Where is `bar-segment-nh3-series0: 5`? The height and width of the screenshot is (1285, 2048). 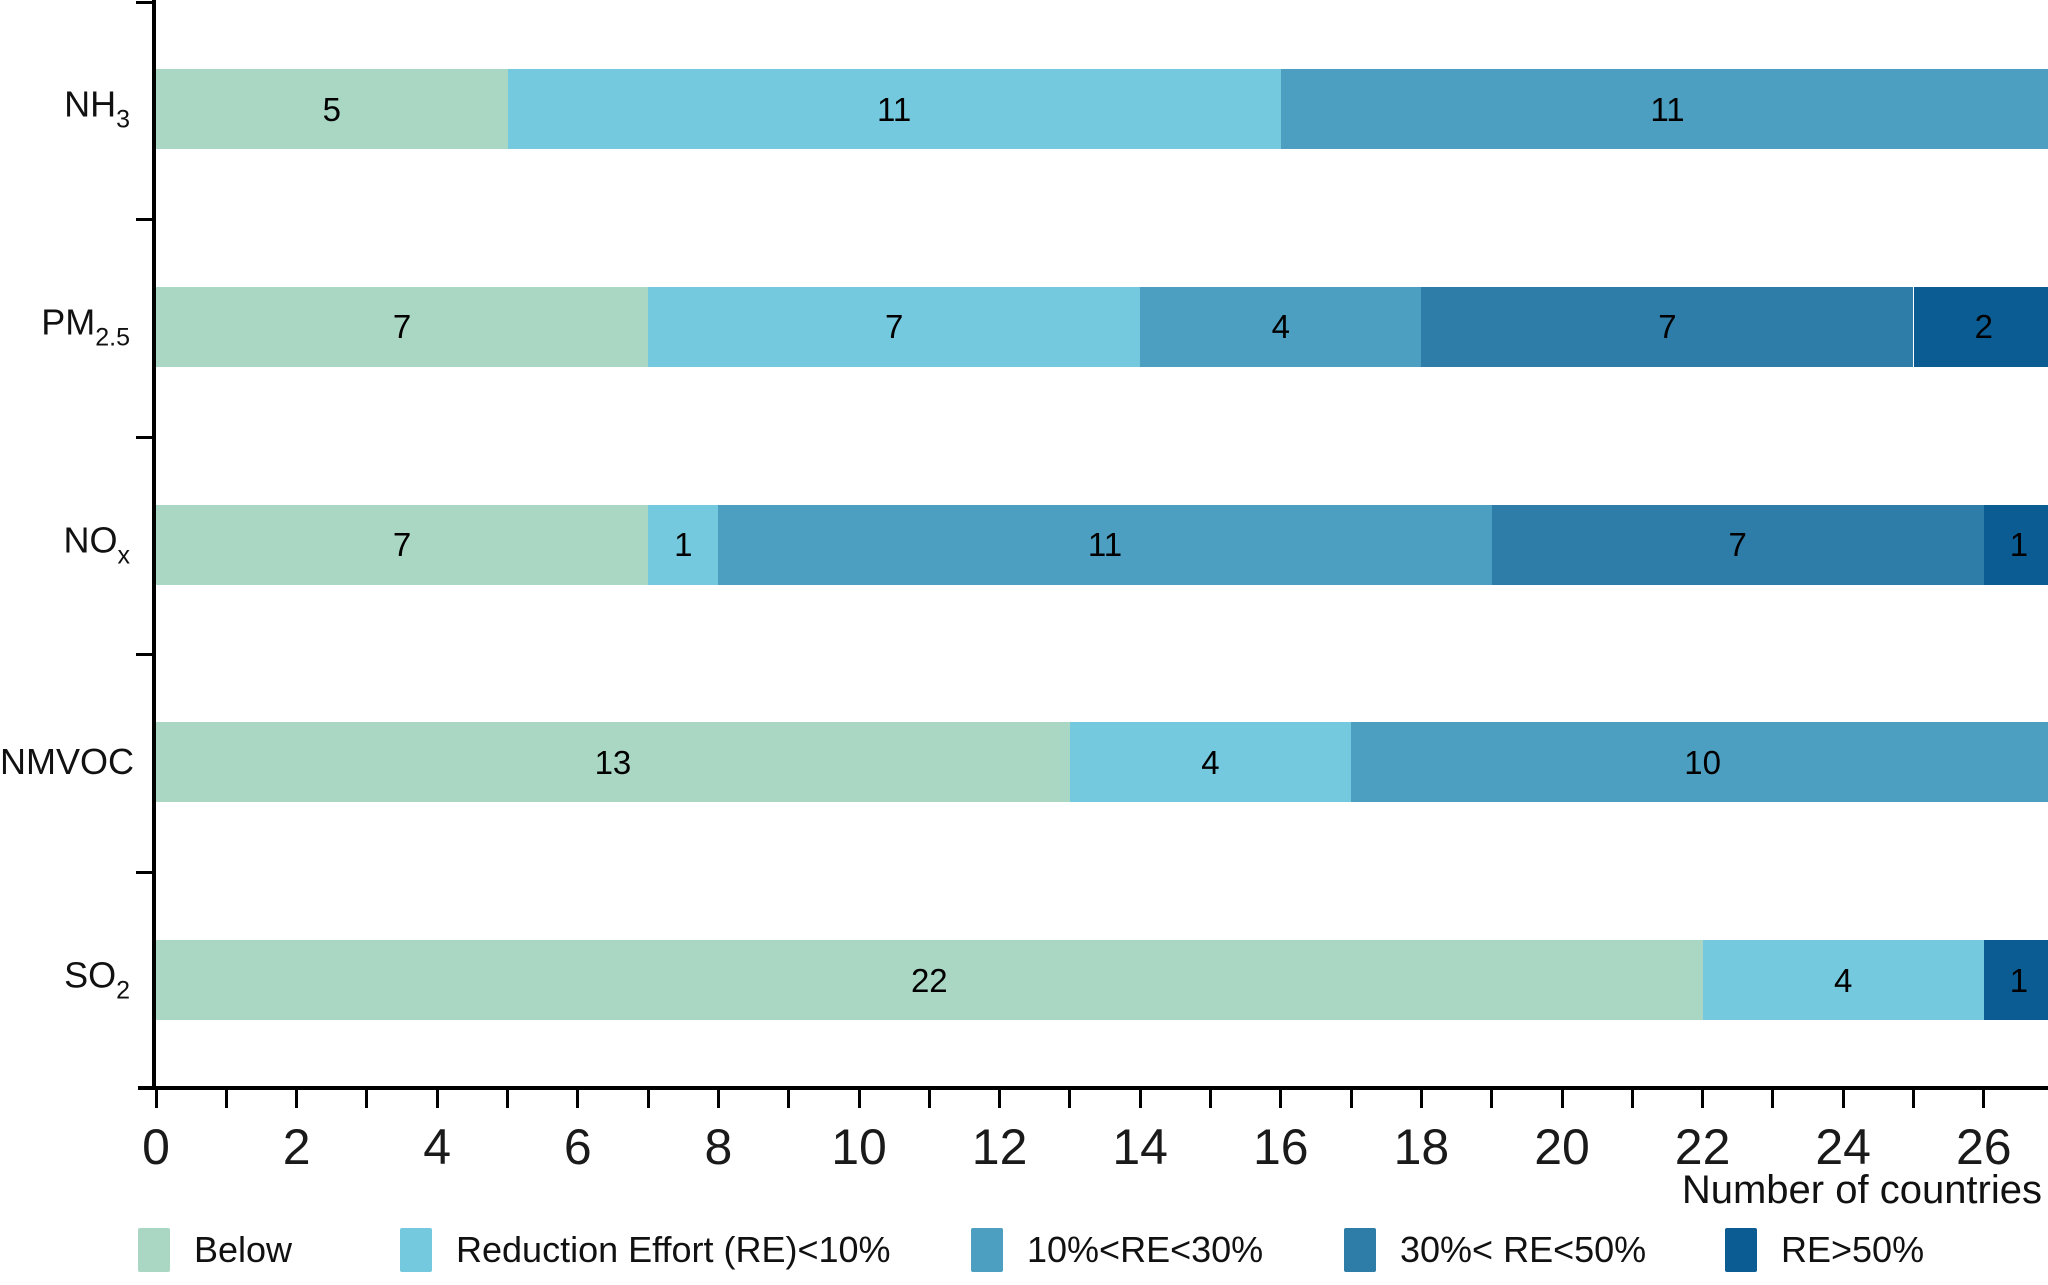 bar-segment-nh3-series0: 5 is located at coordinates (332, 109).